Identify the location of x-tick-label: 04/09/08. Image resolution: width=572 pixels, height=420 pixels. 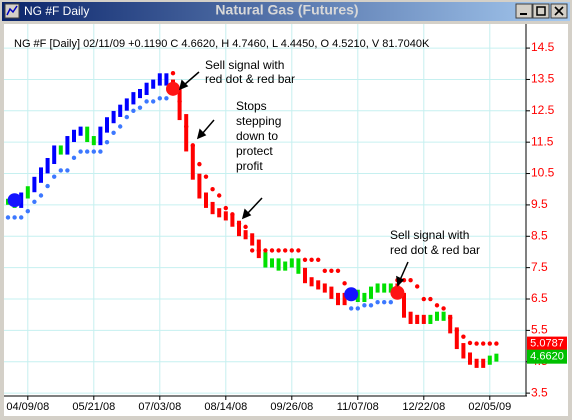
(27, 407).